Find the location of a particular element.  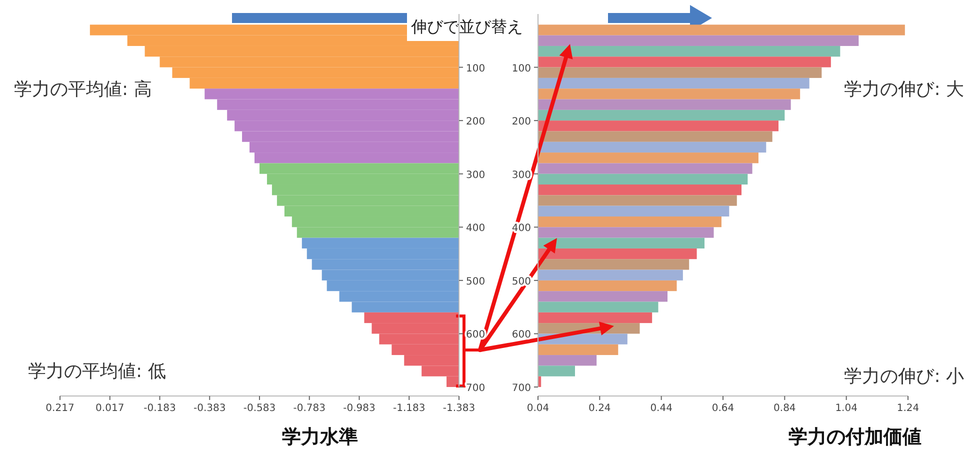

annotation: 伸びで並び替え is located at coordinates (466, 26).